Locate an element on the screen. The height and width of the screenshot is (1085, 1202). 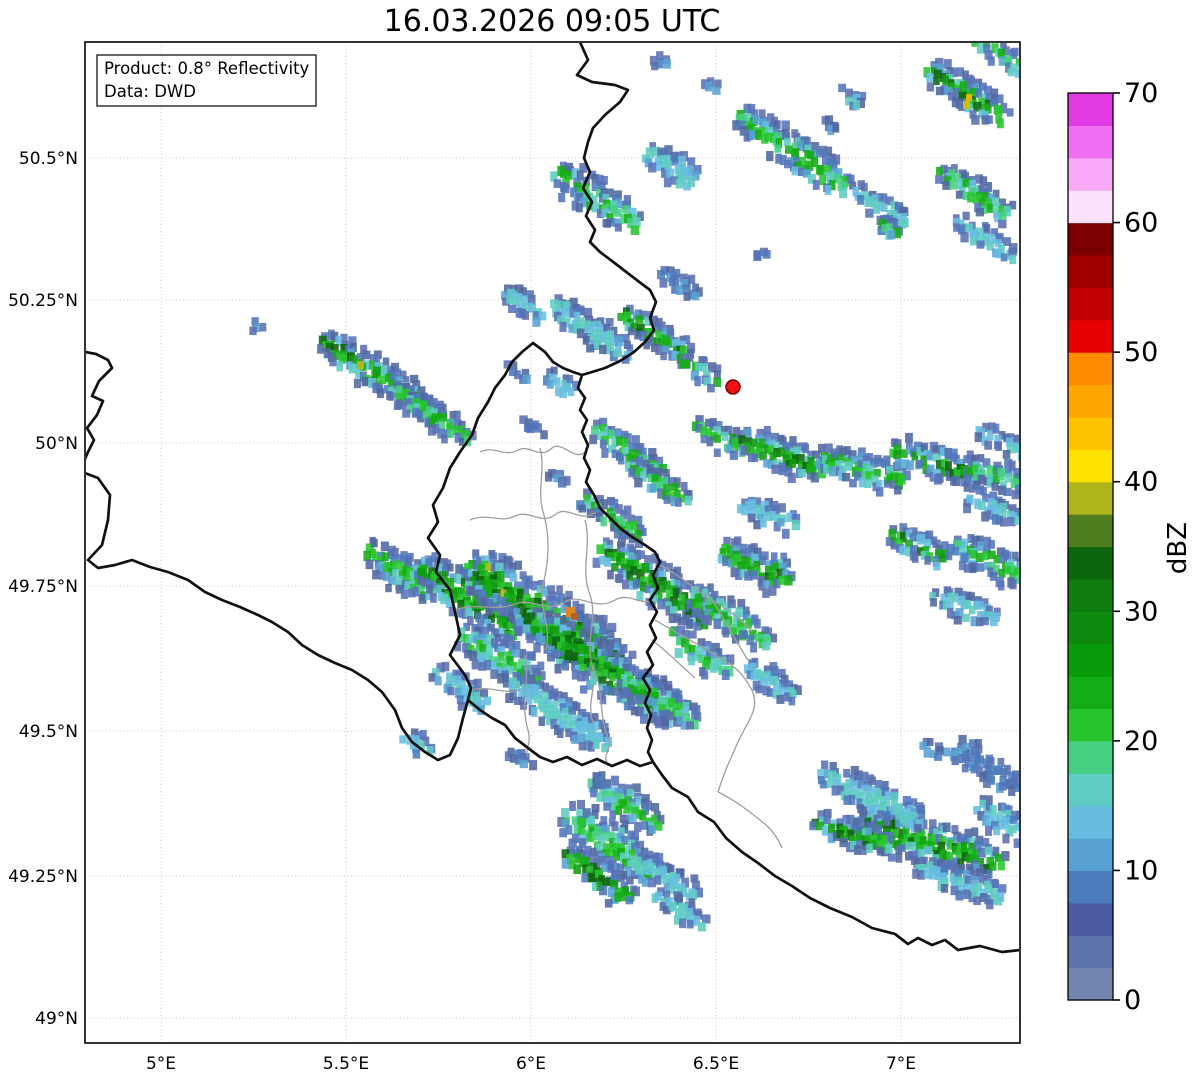
page-title: 16.03.2026 09:05 UTC is located at coordinates (552, 21).